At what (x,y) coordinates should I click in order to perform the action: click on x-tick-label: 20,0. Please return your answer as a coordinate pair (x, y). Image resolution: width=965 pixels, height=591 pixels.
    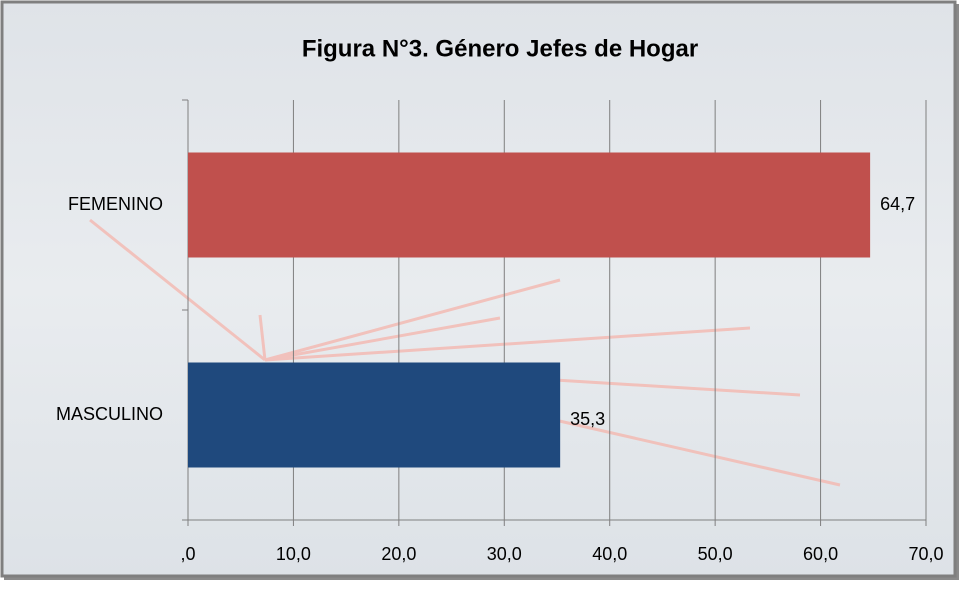
    Looking at the image, I should click on (398, 554).